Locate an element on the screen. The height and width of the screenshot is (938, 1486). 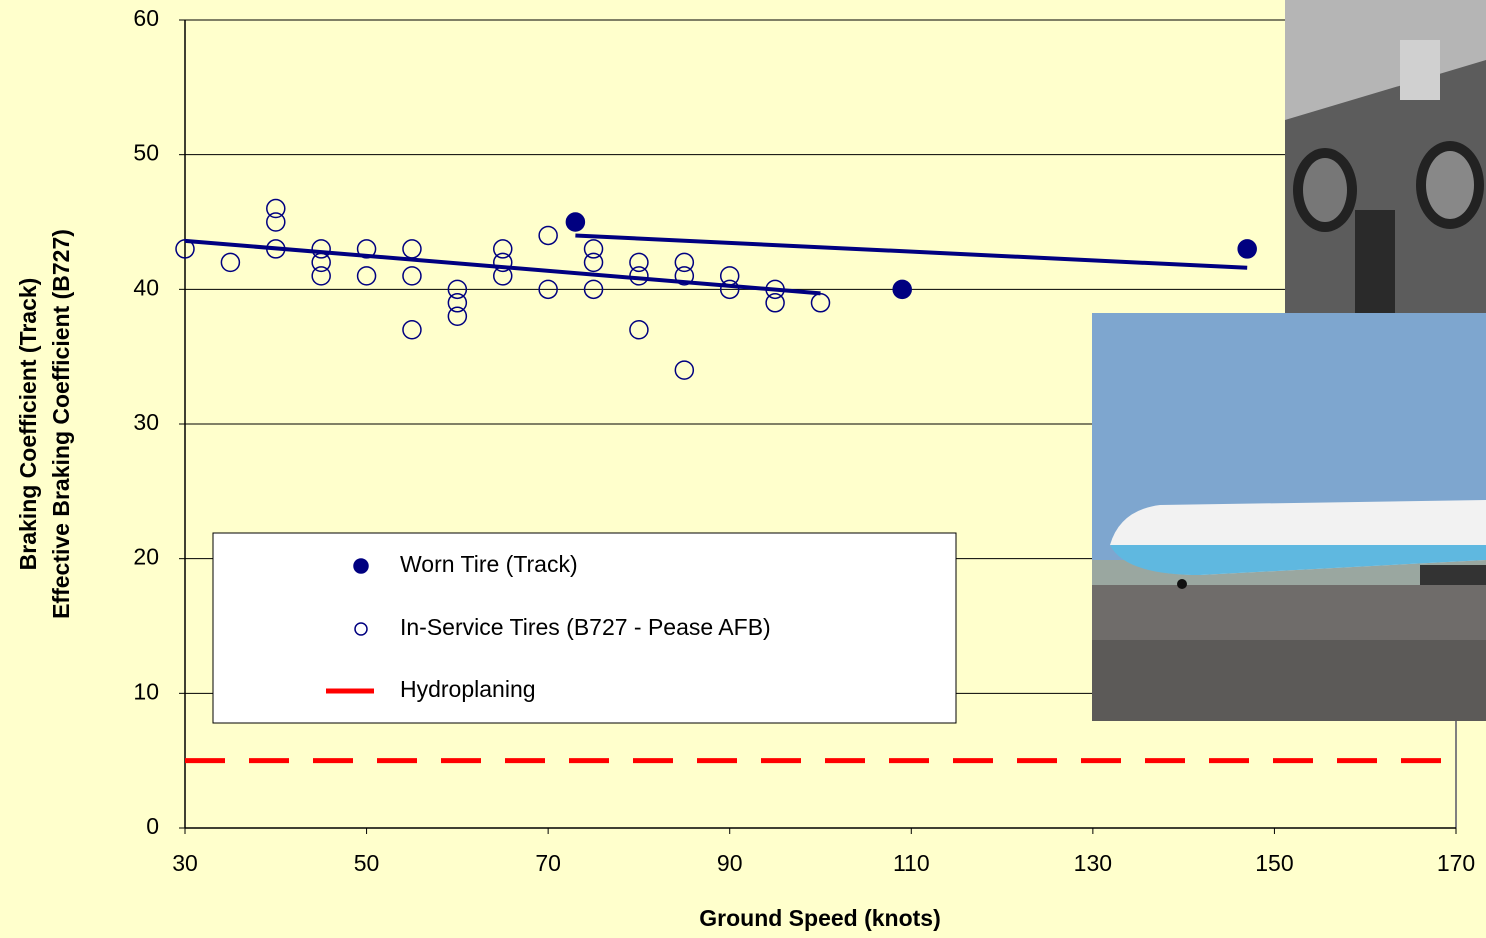
legend-label: Worn Tire (Track) is located at coordinates (489, 564).